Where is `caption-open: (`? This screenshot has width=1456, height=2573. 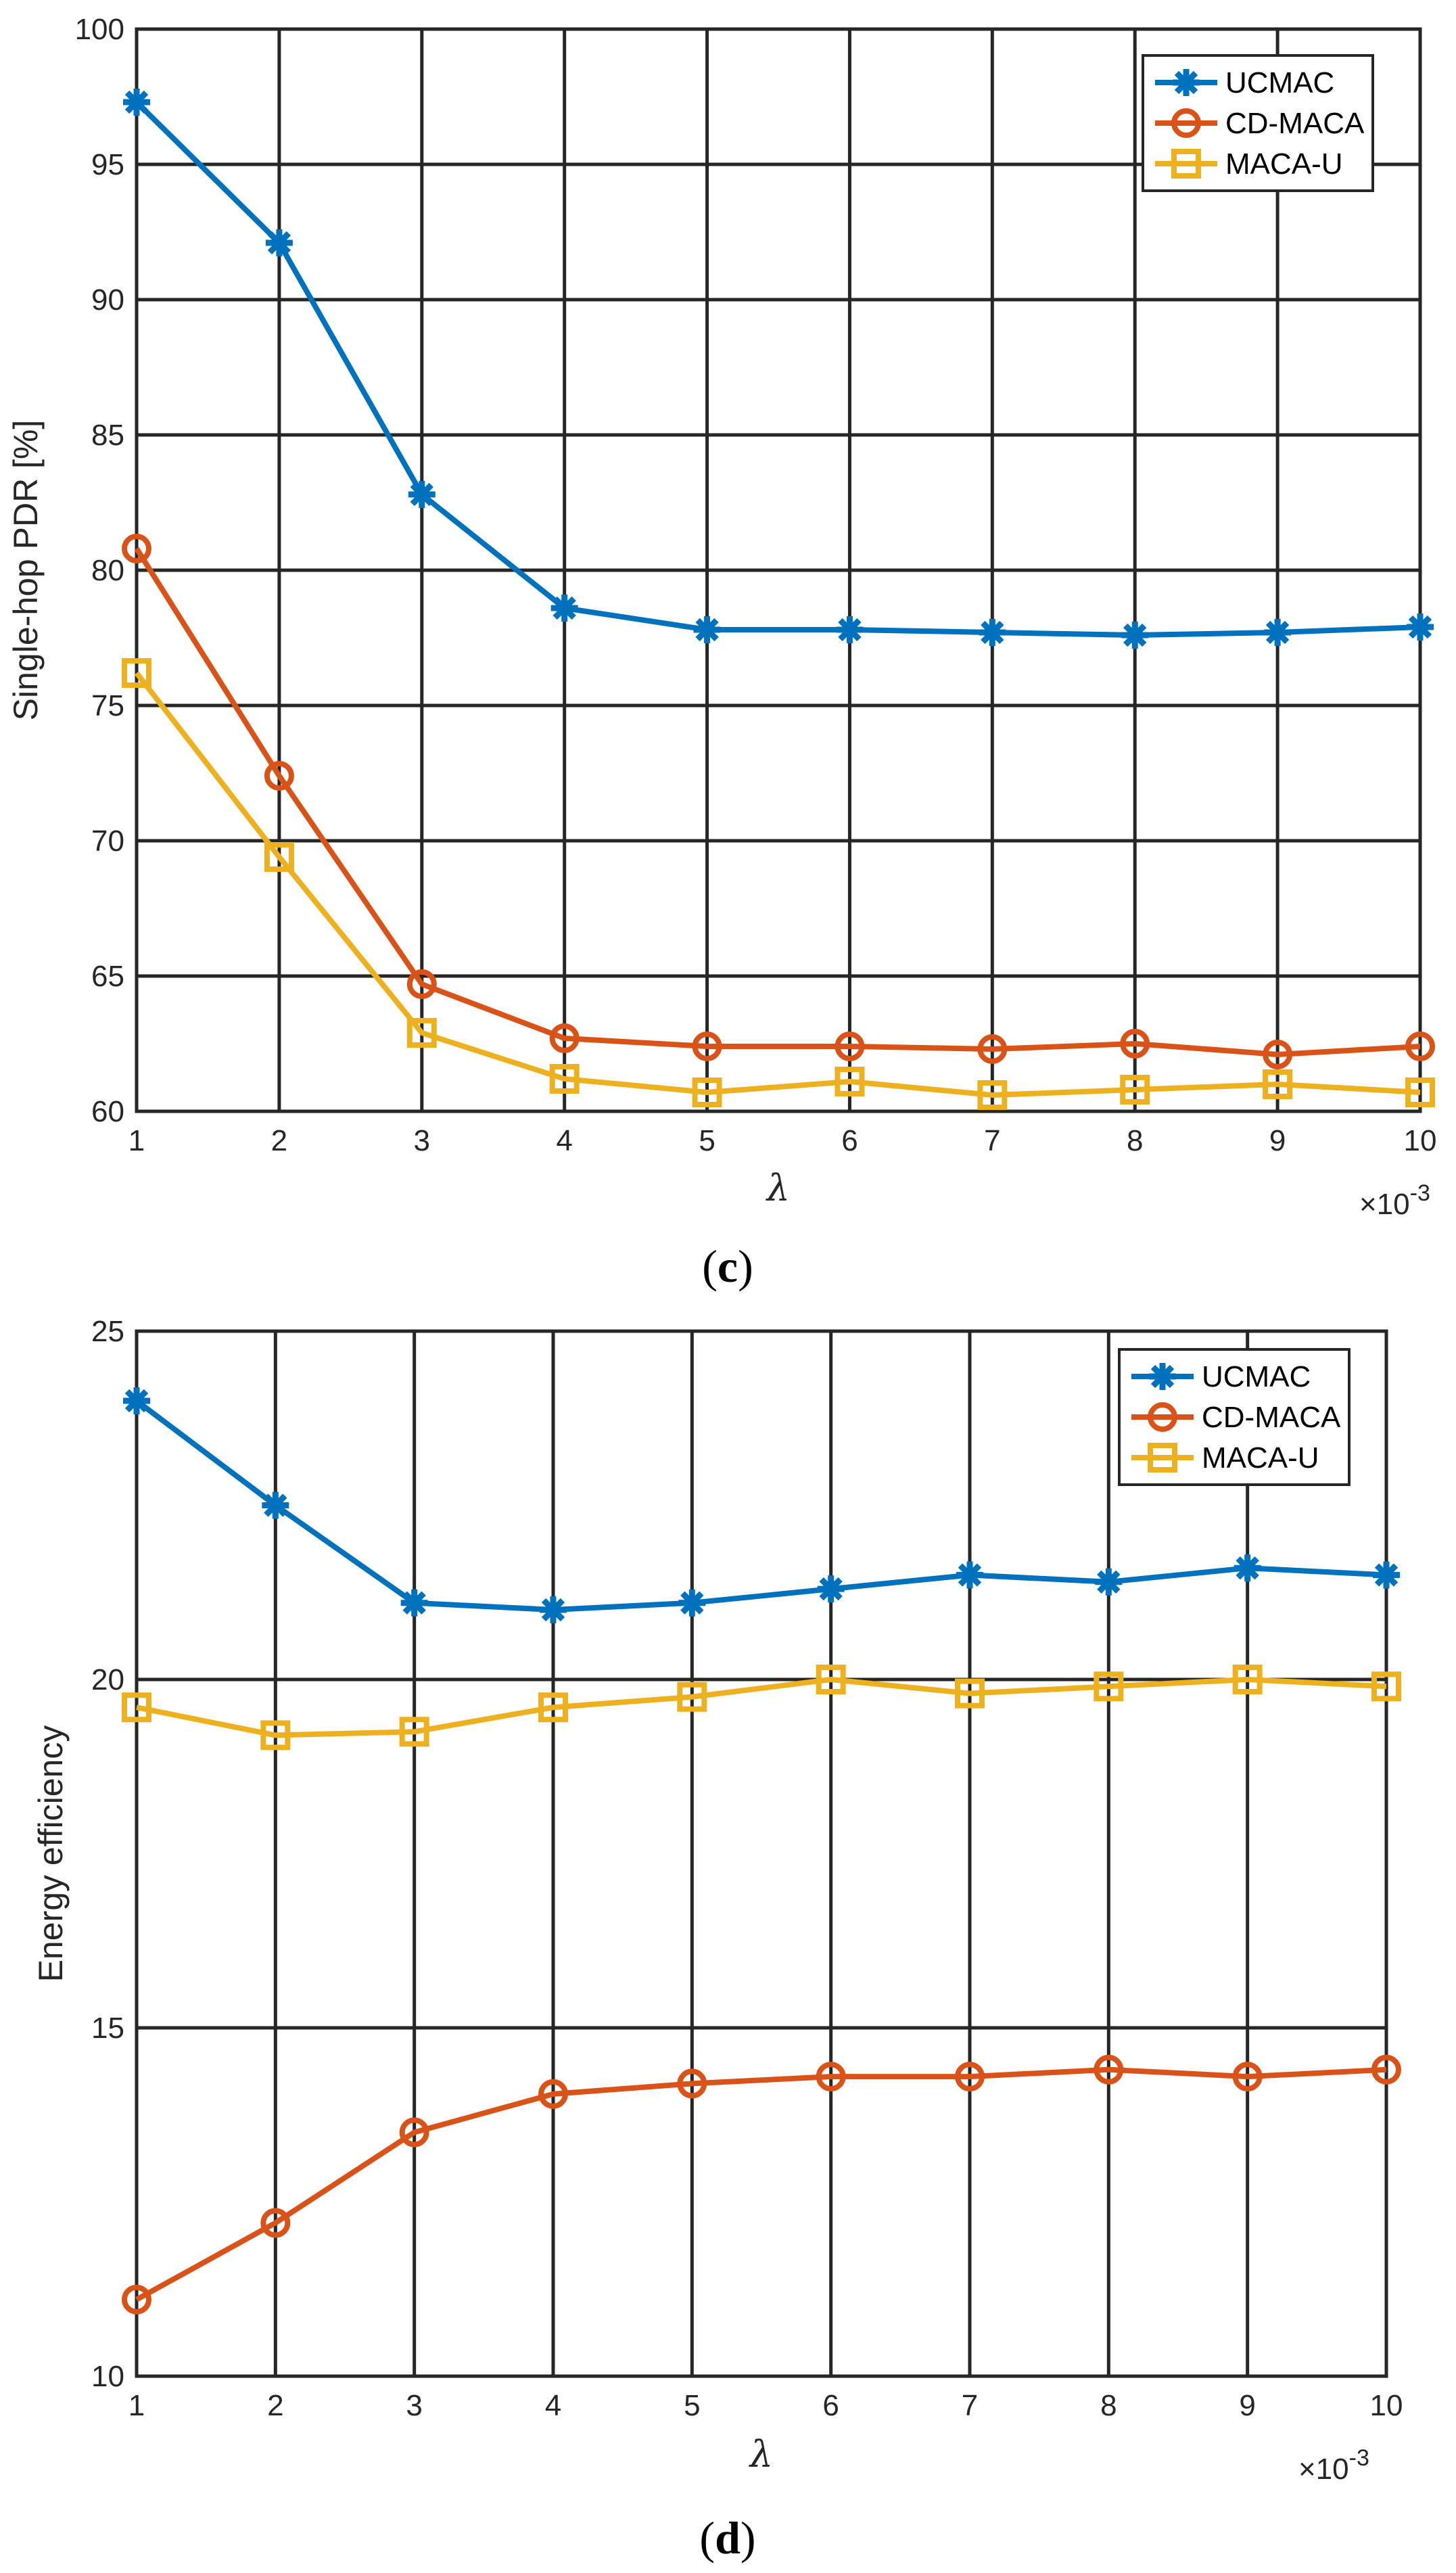 caption-open: ( is located at coordinates (707, 2538).